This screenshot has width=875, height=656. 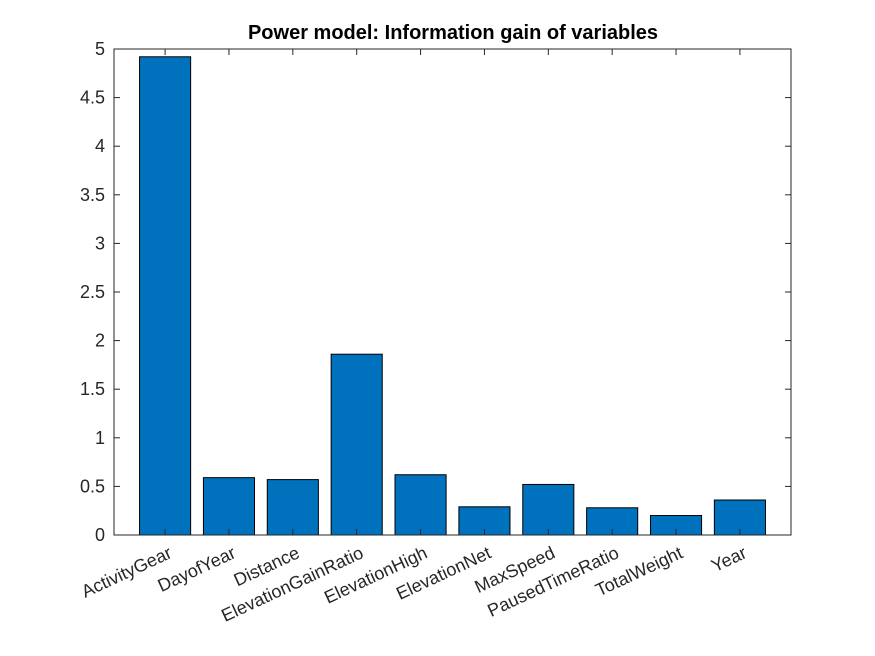 I want to click on x-tick-label: ActivityGear, so click(x=126, y=571).